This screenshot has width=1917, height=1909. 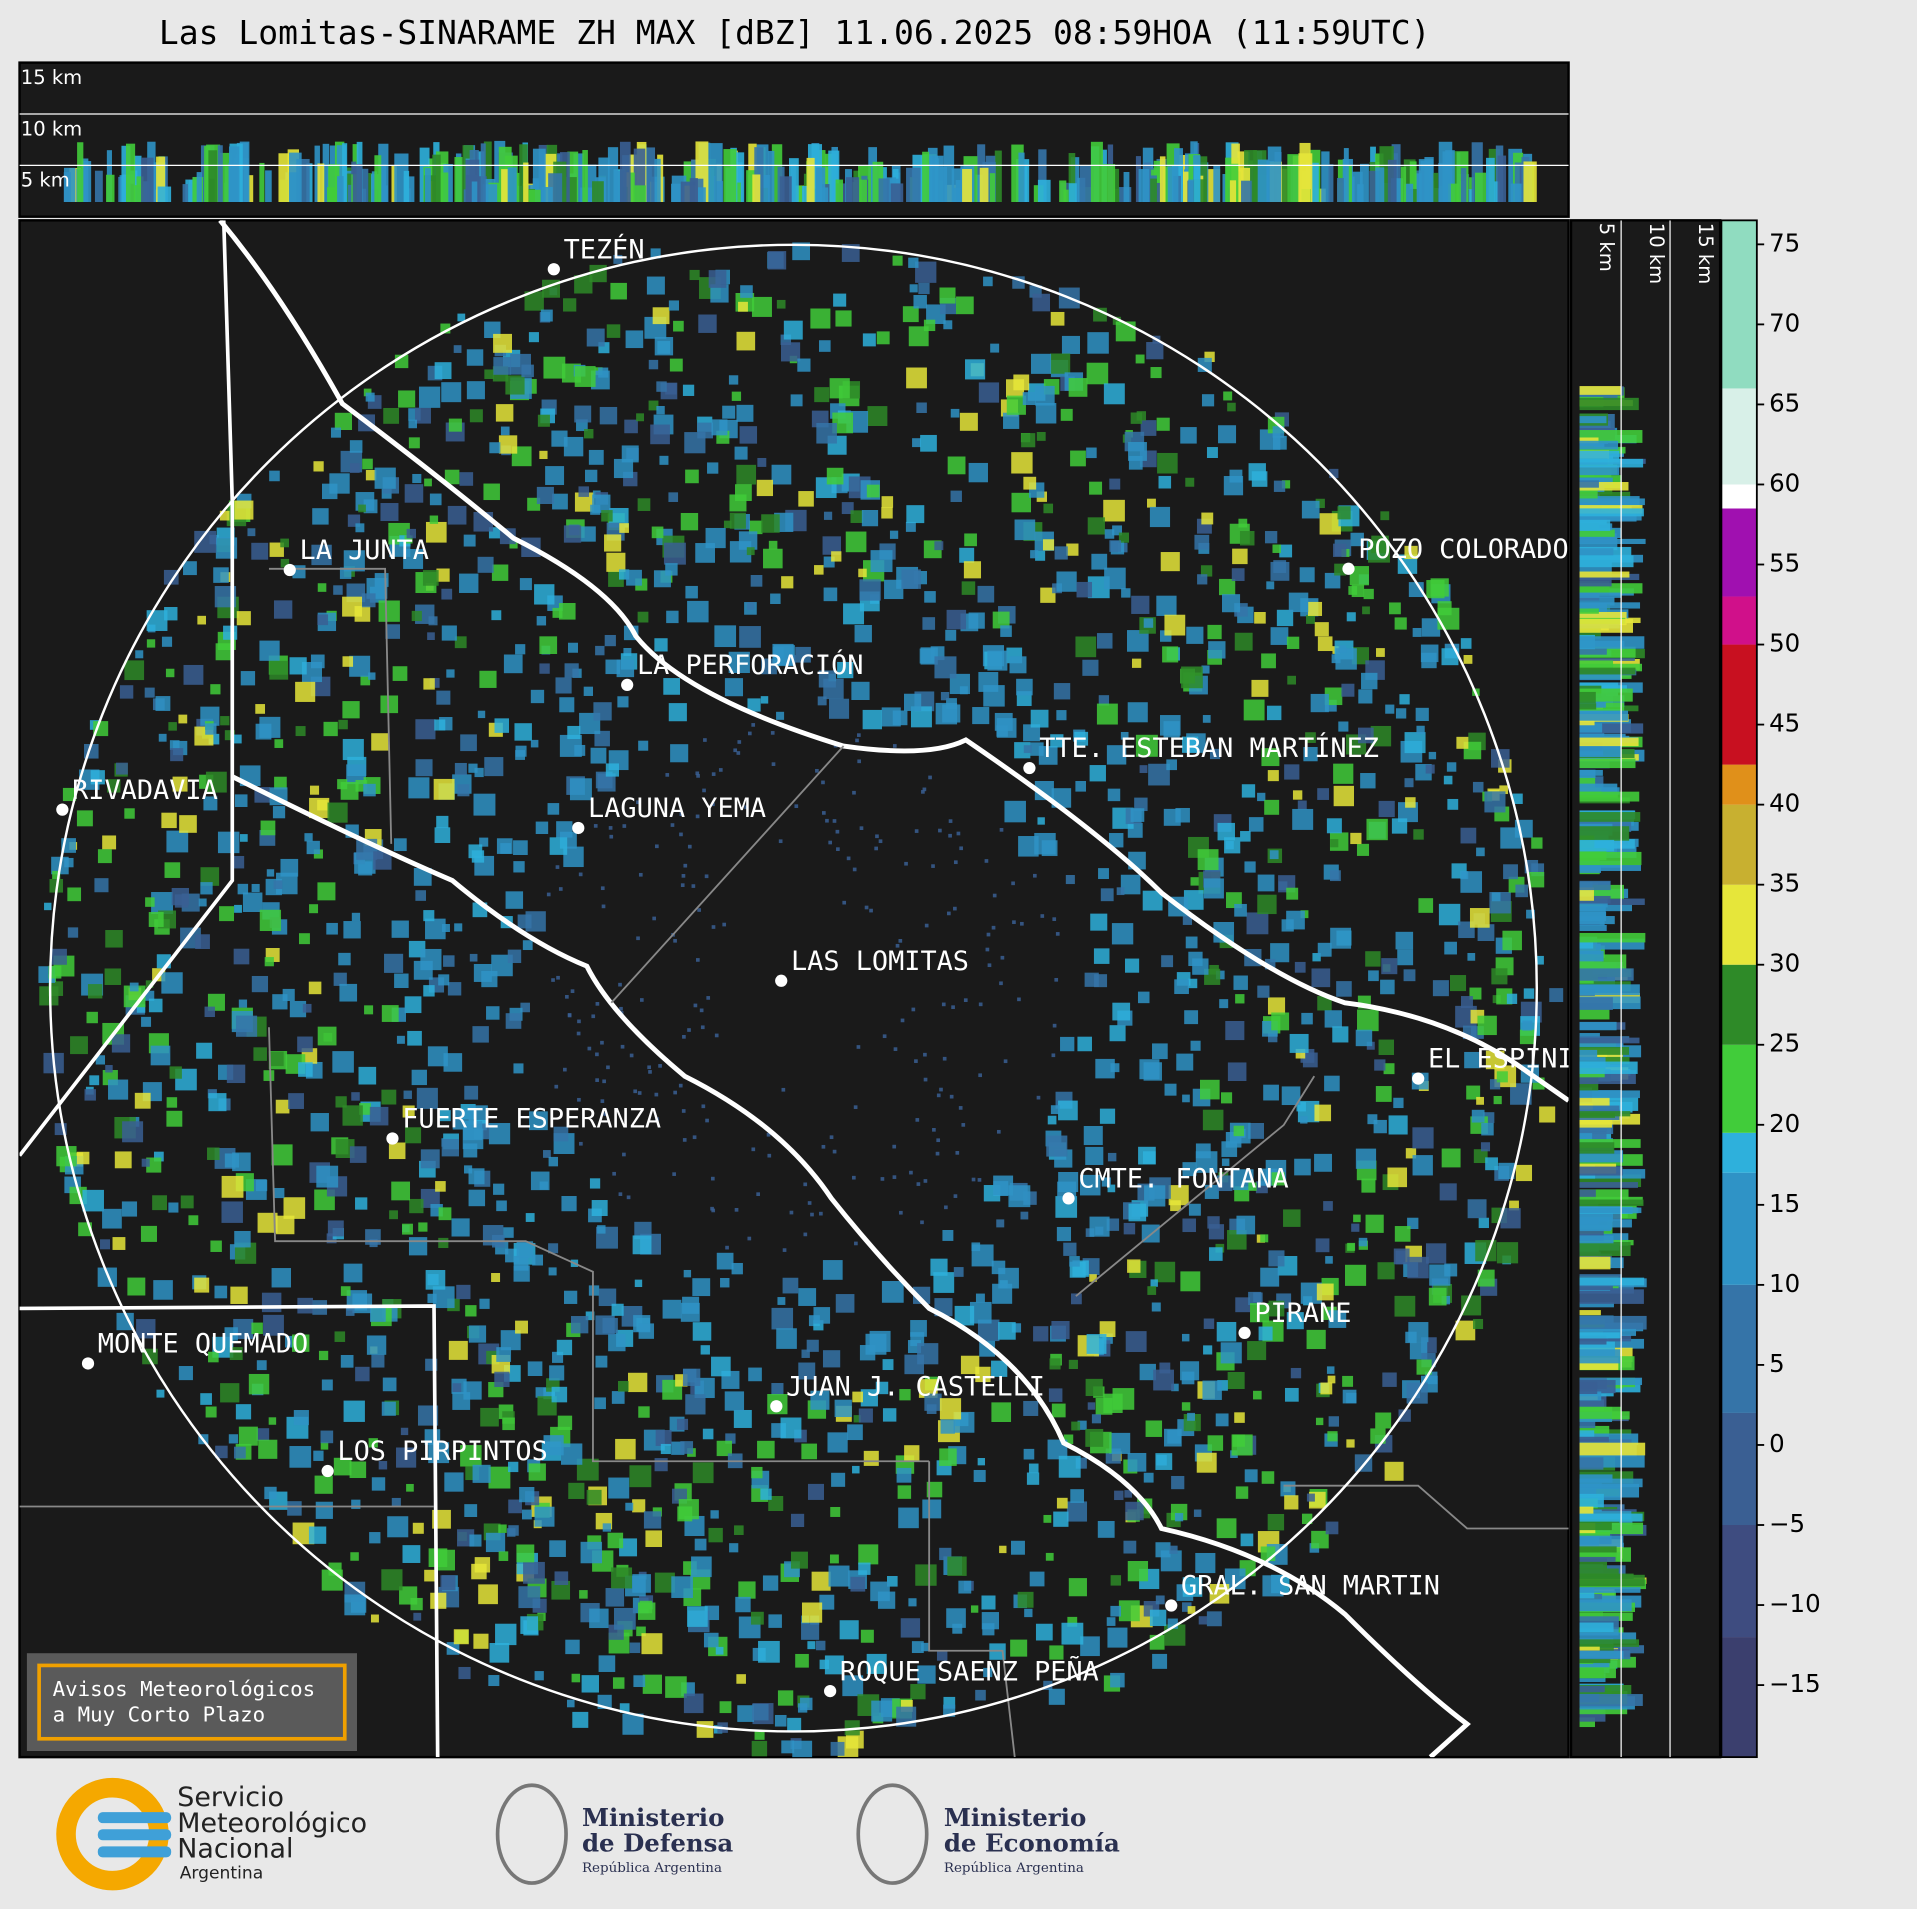 I want to click on notice-box, so click(x=191, y=1702).